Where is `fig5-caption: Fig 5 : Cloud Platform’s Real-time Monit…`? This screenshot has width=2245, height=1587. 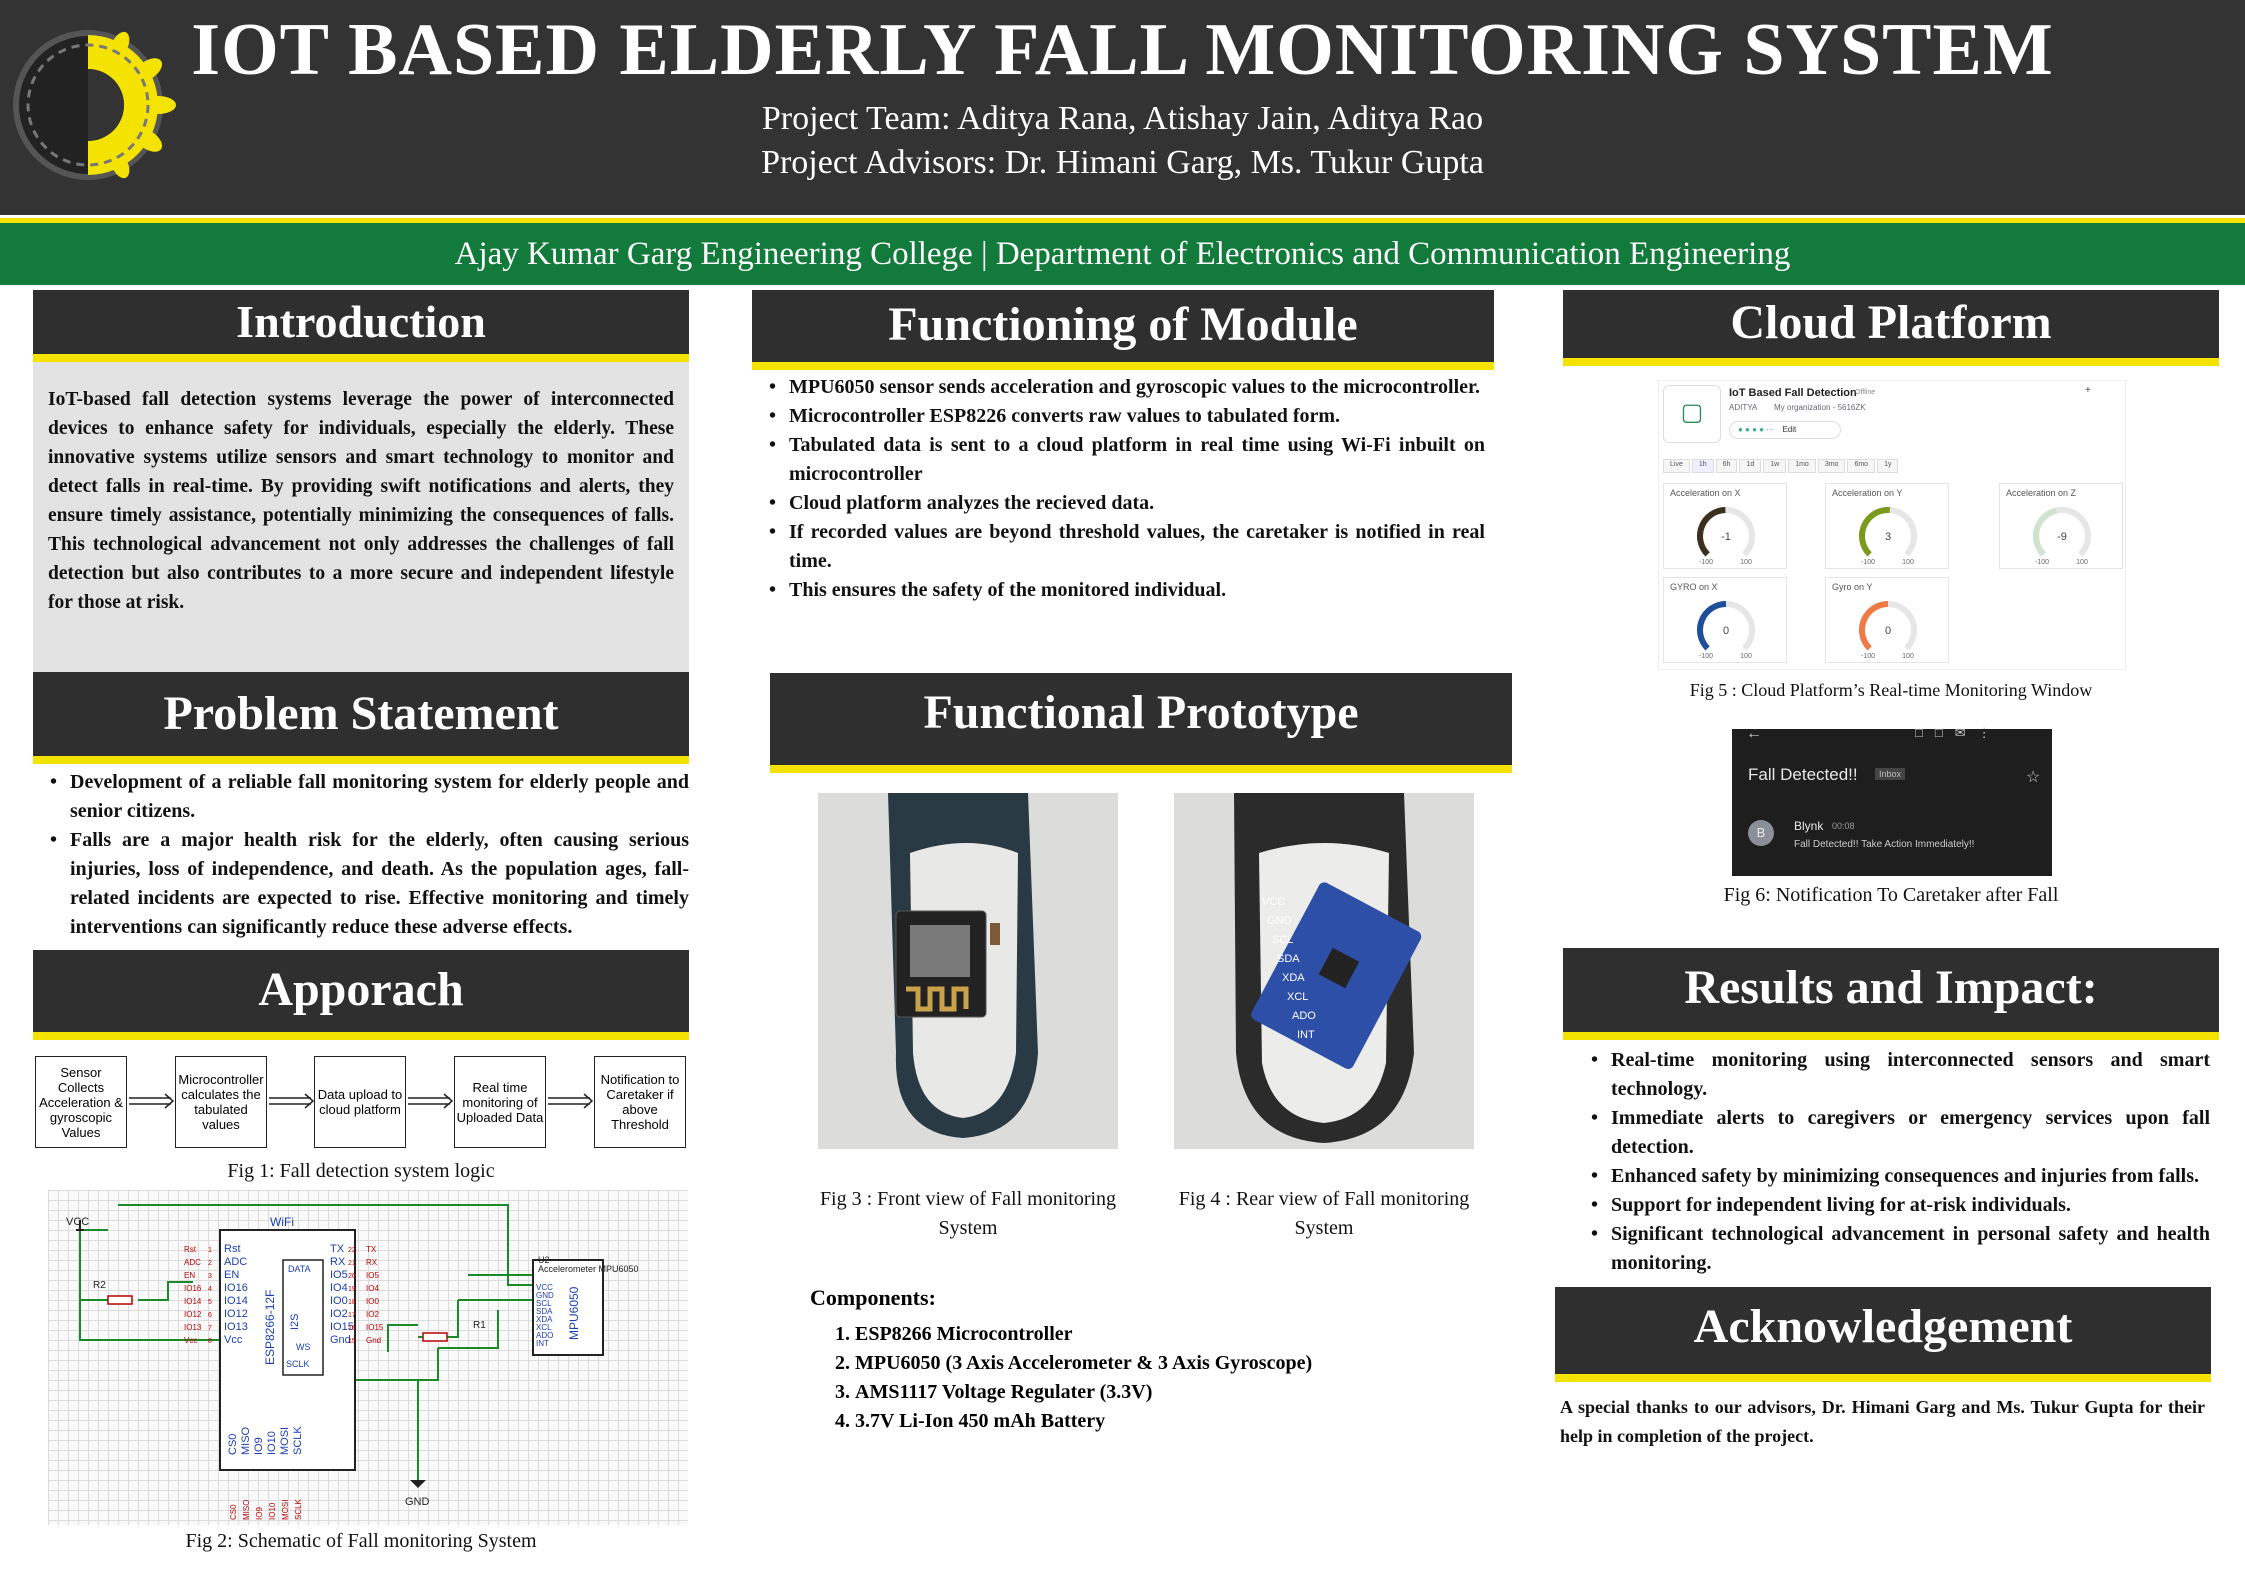
fig5-caption: Fig 5 : Cloud Platform’s Real-time Monit… is located at coordinates (1891, 690).